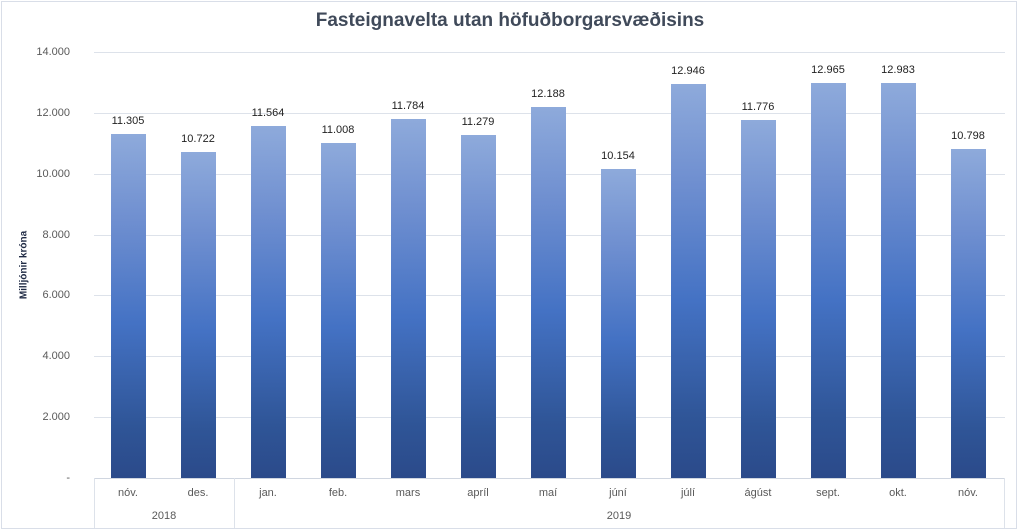 The image size is (1020, 532). I want to click on x-category-label: sept., so click(828, 493).